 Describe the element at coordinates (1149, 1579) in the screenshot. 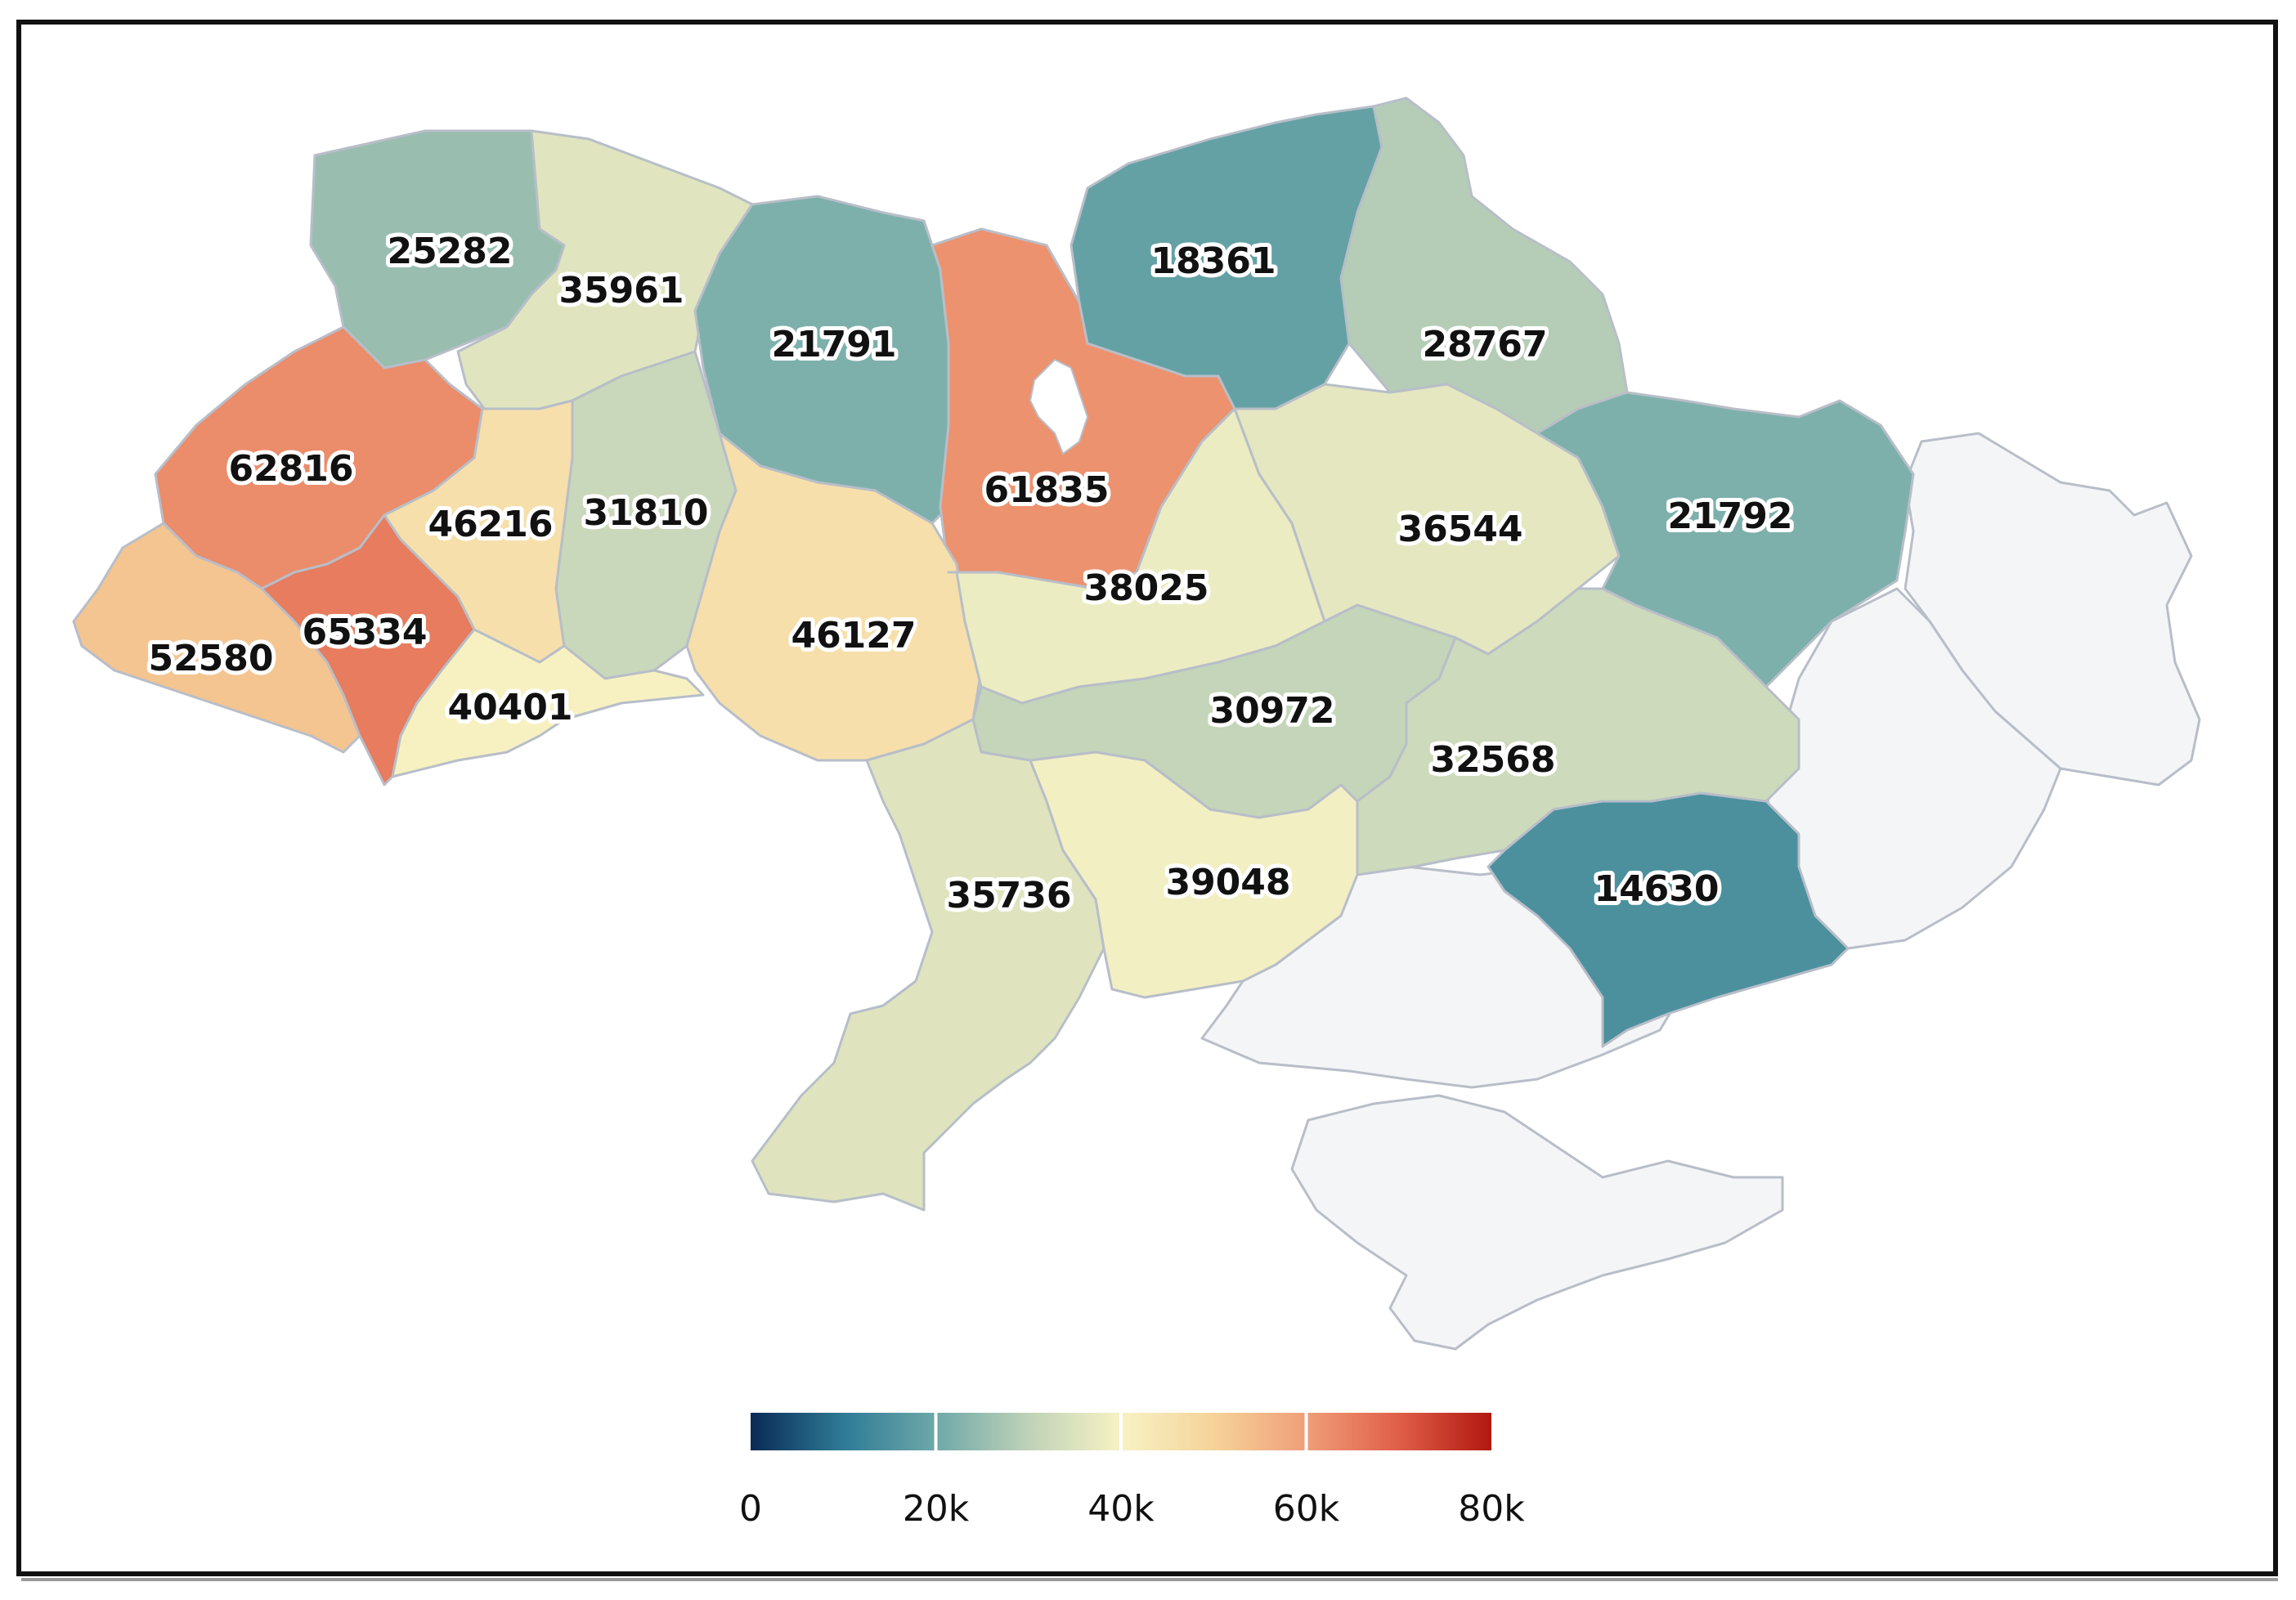

I see `frame-bottom-line` at that location.